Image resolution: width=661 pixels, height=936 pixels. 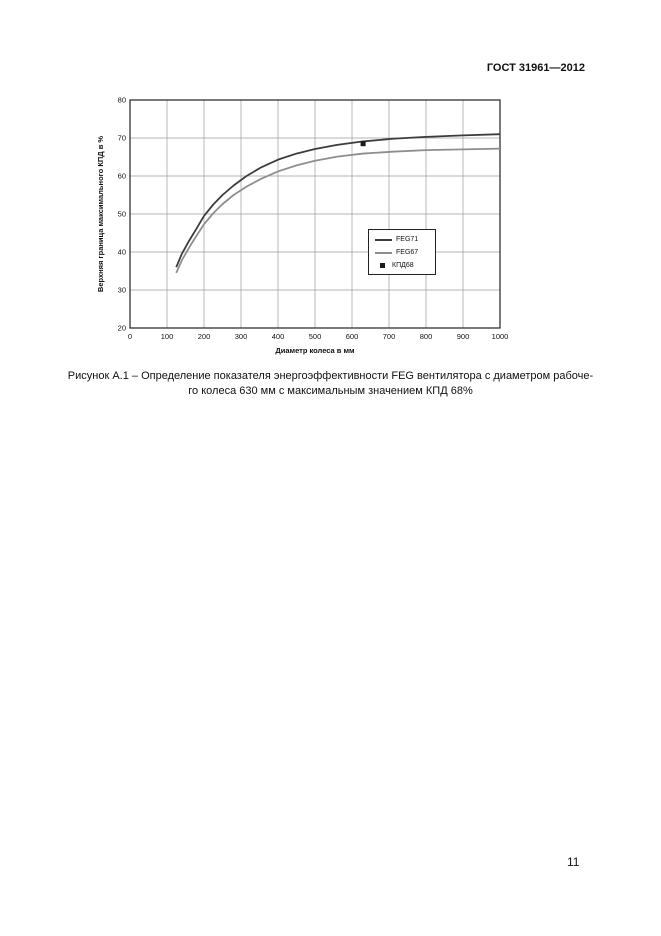 What do you see at coordinates (315, 350) in the screenshot?
I see `x-axis-title: Диаметр колеса в мм` at bounding box center [315, 350].